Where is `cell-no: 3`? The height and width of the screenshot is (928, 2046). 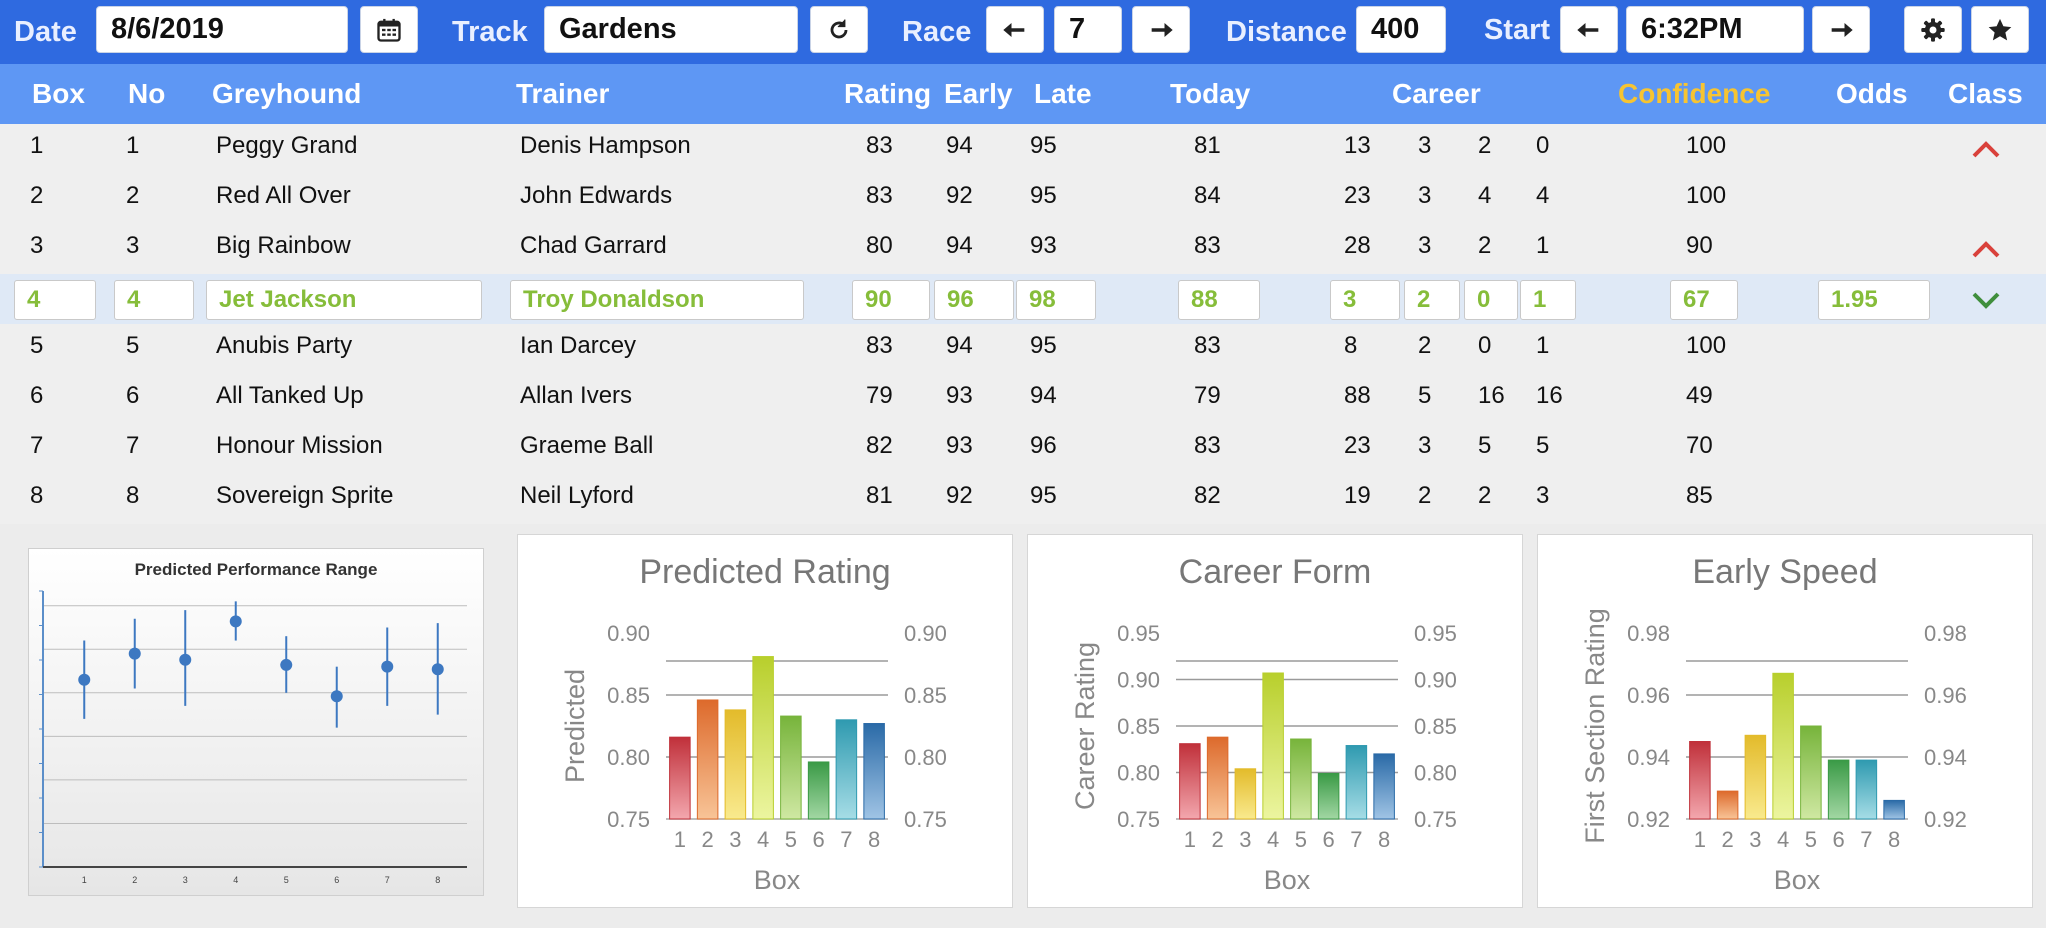 cell-no: 3 is located at coordinates (133, 245).